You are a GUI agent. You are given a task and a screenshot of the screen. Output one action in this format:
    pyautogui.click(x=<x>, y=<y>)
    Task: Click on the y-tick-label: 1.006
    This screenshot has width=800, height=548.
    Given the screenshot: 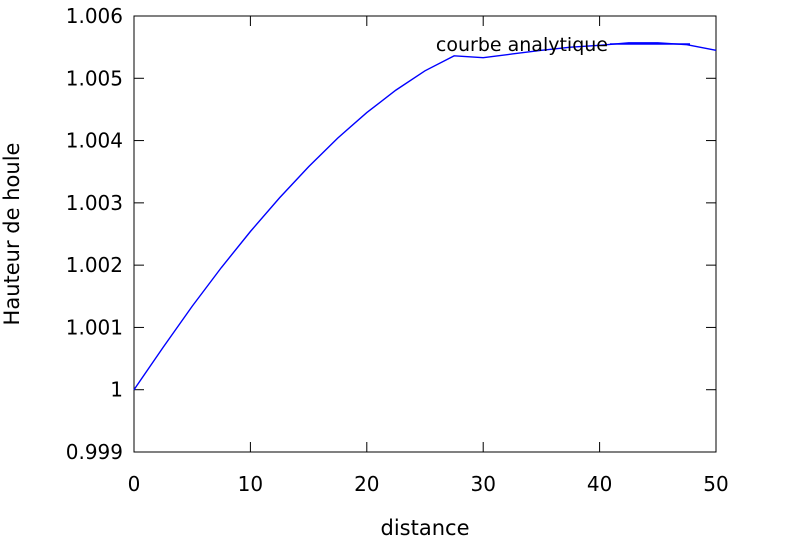 What is the action you would take?
    pyautogui.click(x=94, y=16)
    